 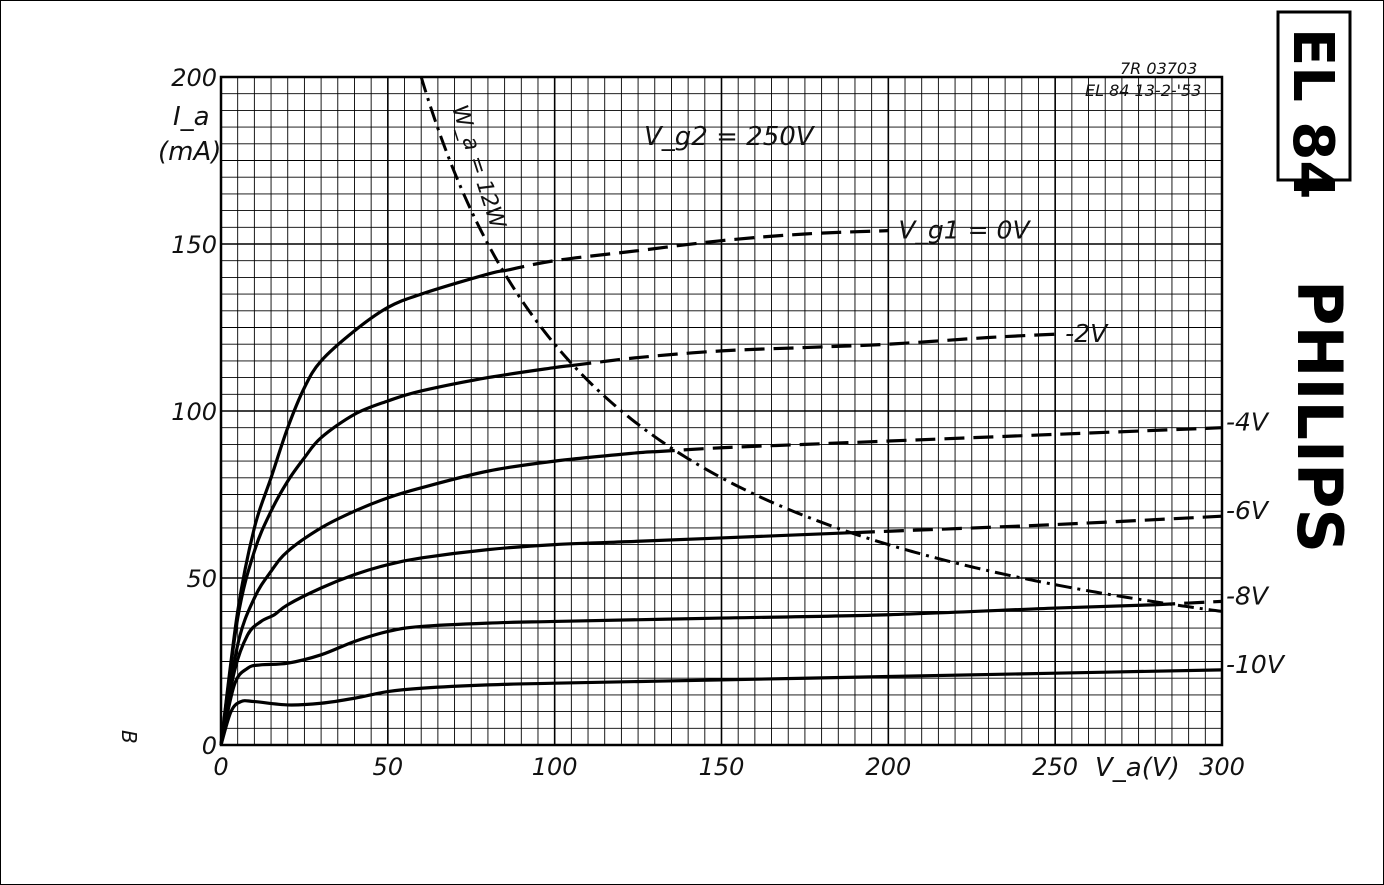 What do you see at coordinates (194, 78) in the screenshot?
I see `y-tick-label: 200` at bounding box center [194, 78].